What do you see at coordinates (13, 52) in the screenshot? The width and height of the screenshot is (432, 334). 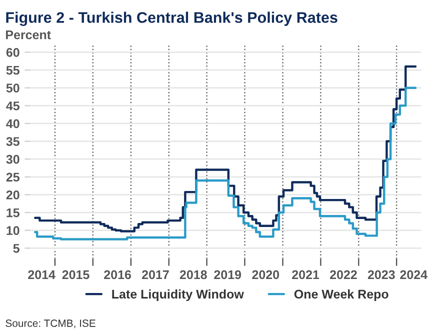 I see `y-tick-label: 60` at bounding box center [13, 52].